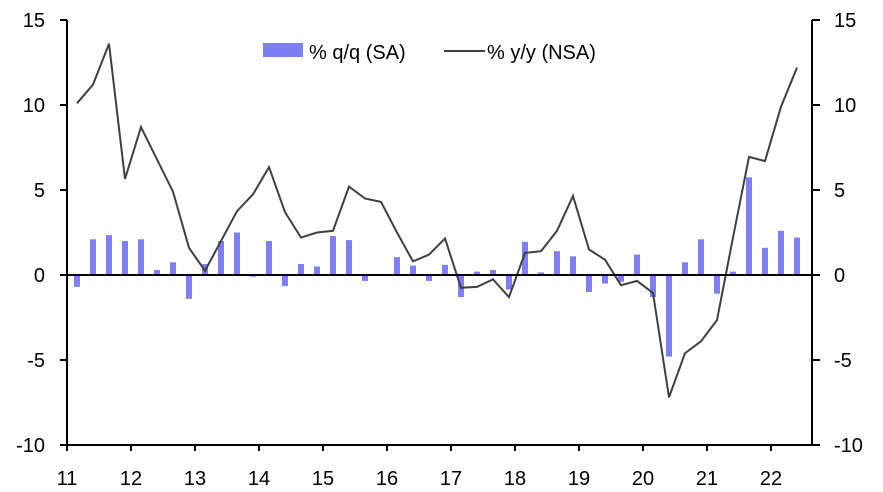  What do you see at coordinates (323, 479) in the screenshot?
I see `x-tick-label: 15` at bounding box center [323, 479].